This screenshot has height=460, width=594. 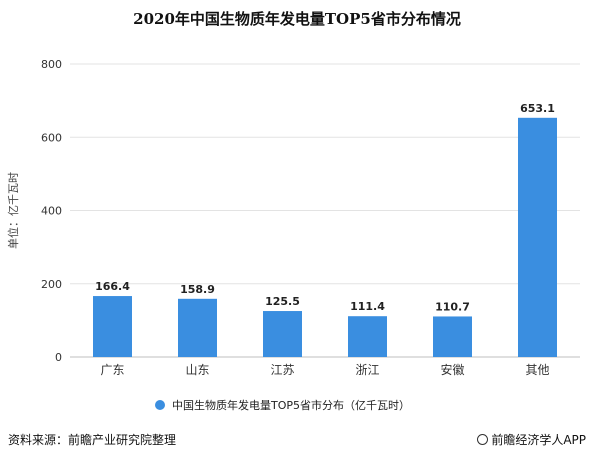 What do you see at coordinates (58, 357) in the screenshot?
I see `y-tick-label: 0` at bounding box center [58, 357].